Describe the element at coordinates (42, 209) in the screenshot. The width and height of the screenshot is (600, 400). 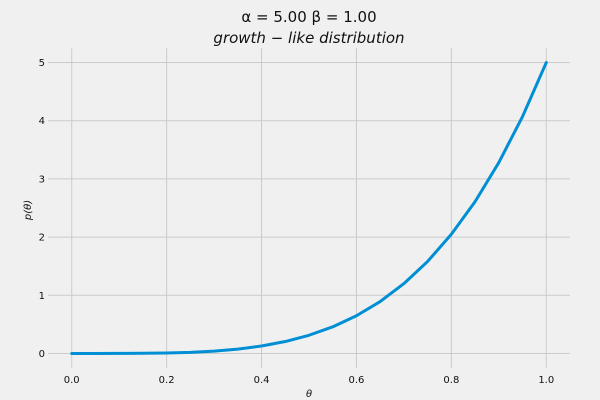
I see `y-ticks: 0 1 2 3 4 5` at that location.